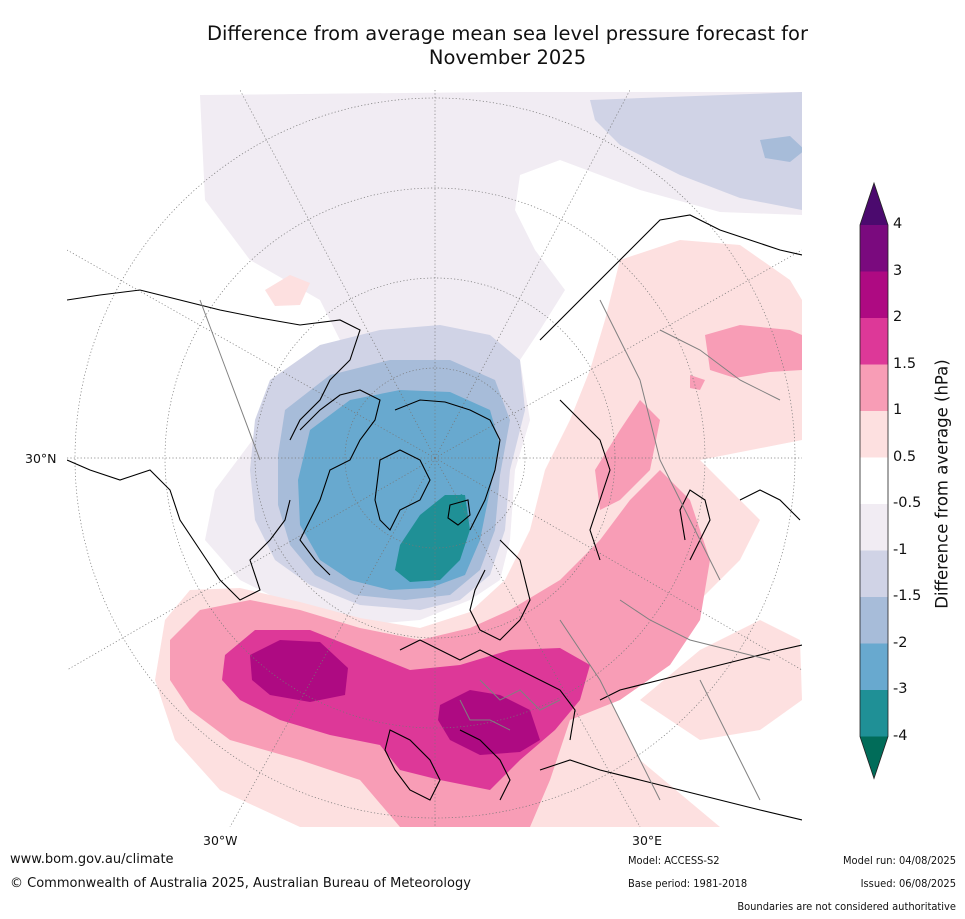 This screenshot has width=965, height=919. I want to click on colorbar-extend-max, so click(874, 204).